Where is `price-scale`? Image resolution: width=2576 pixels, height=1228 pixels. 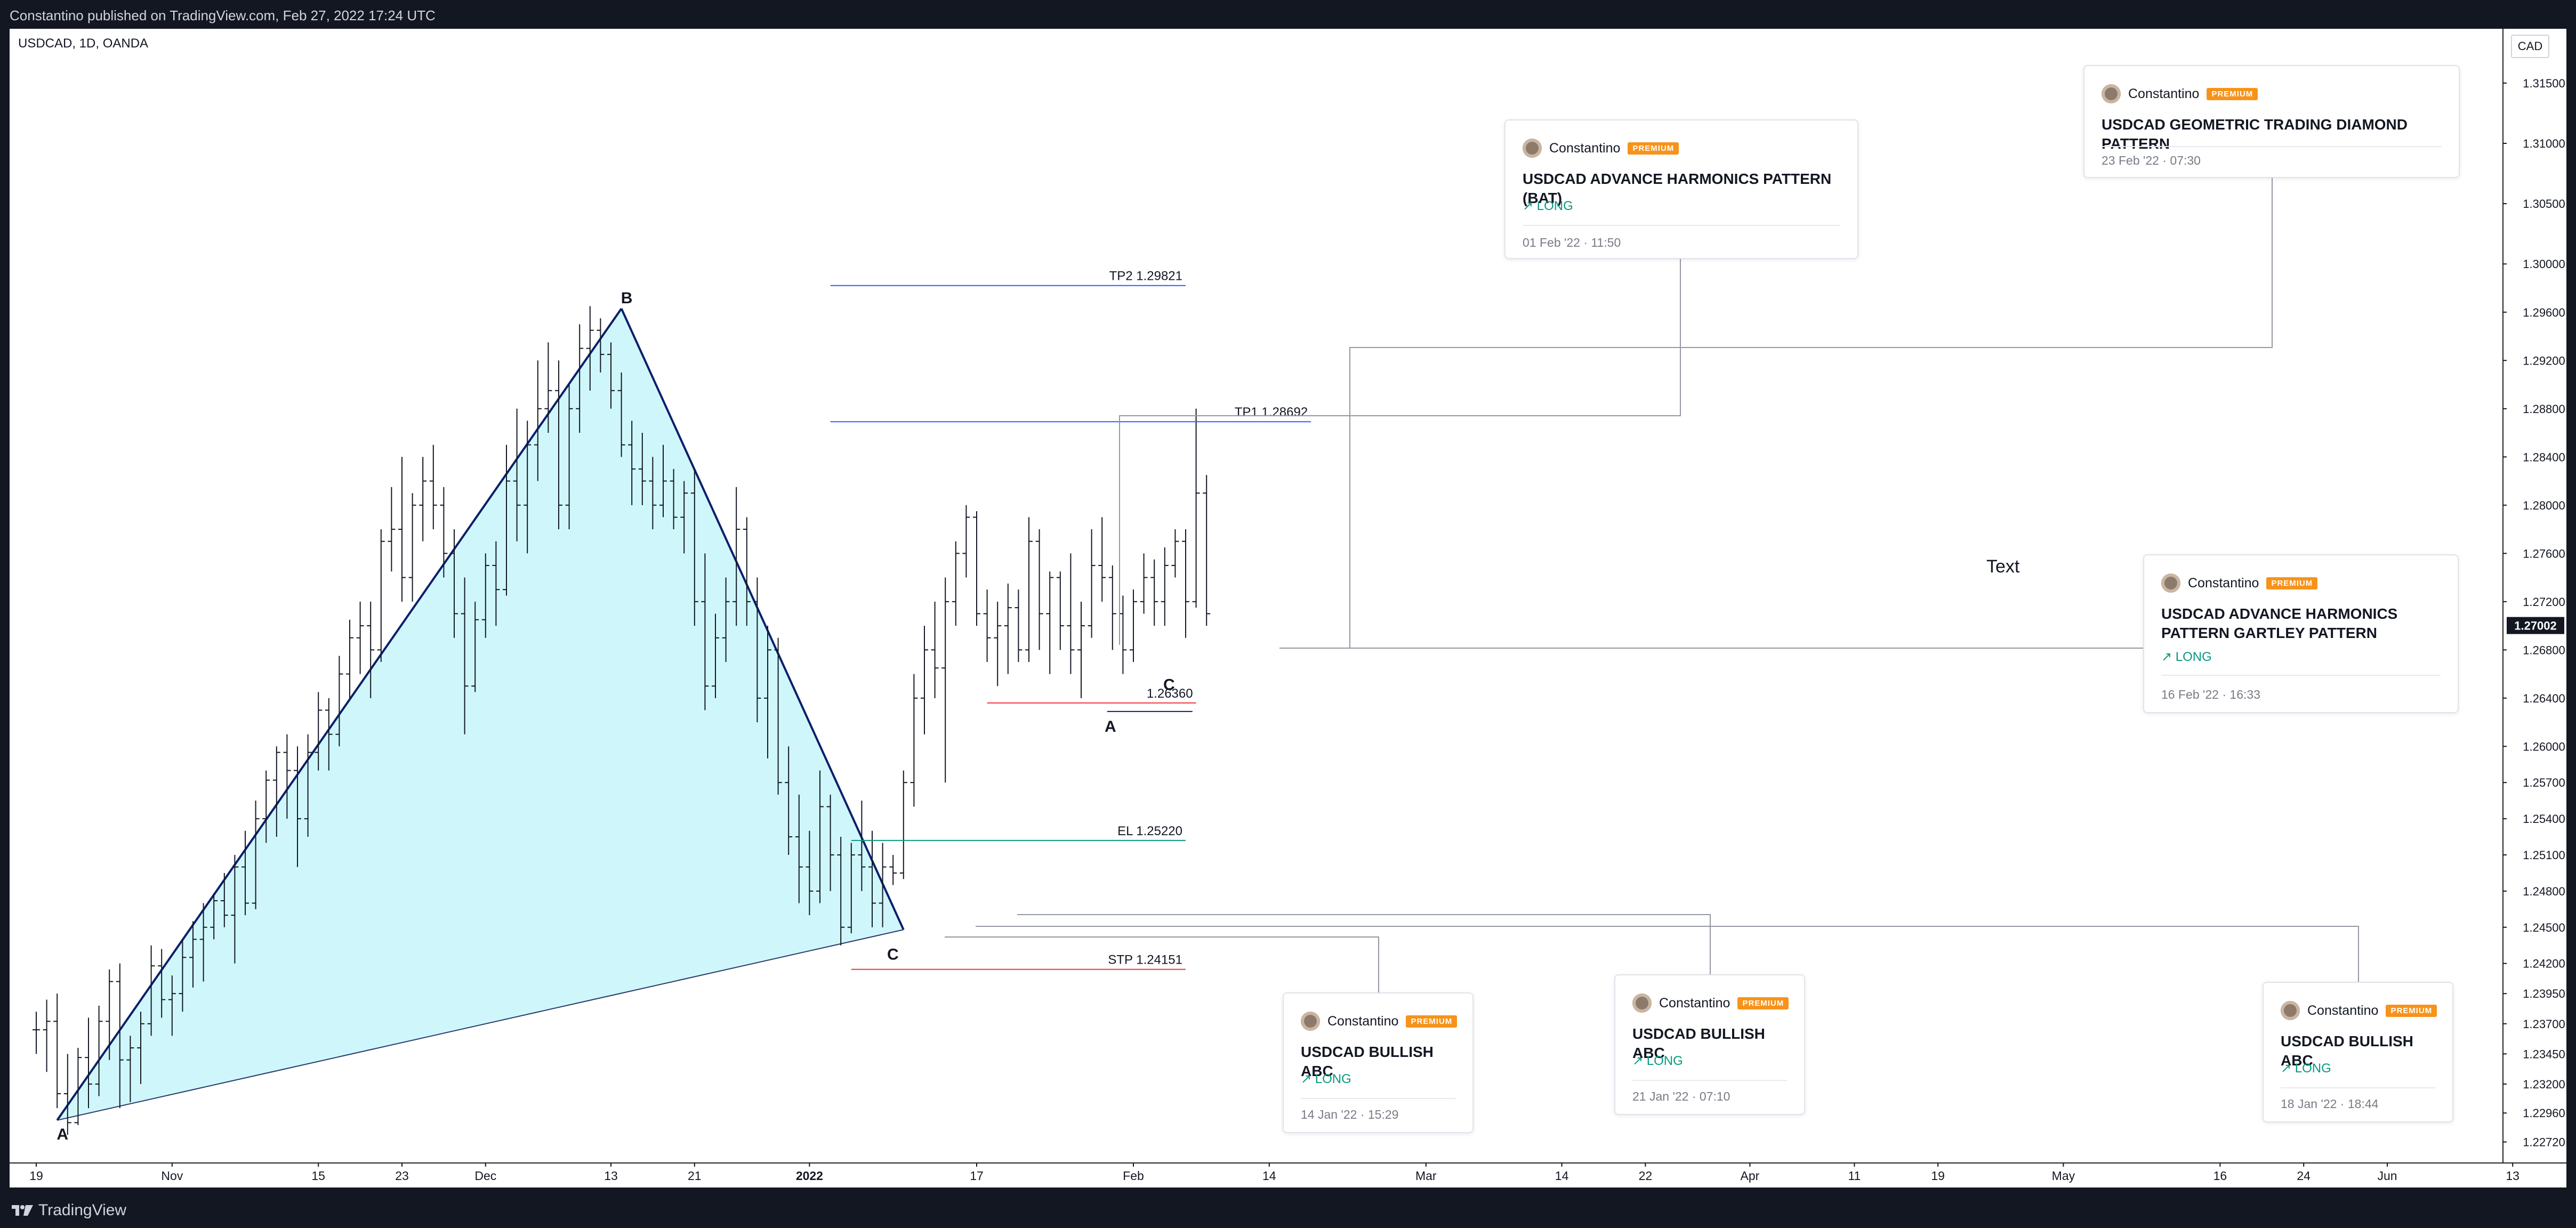
price-scale is located at coordinates (2534, 595).